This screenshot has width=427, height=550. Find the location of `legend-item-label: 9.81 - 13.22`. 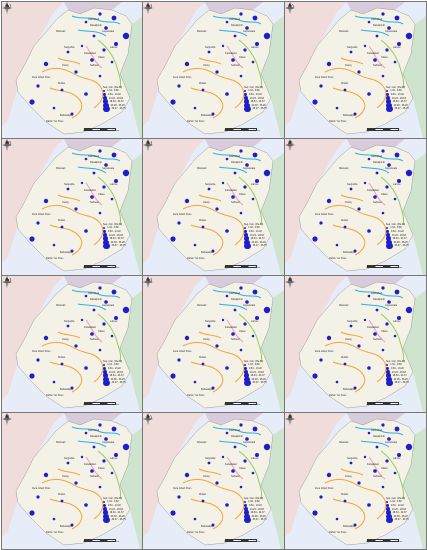

legend-item-label: 9.81 - 13.22 is located at coordinates (255, 505).